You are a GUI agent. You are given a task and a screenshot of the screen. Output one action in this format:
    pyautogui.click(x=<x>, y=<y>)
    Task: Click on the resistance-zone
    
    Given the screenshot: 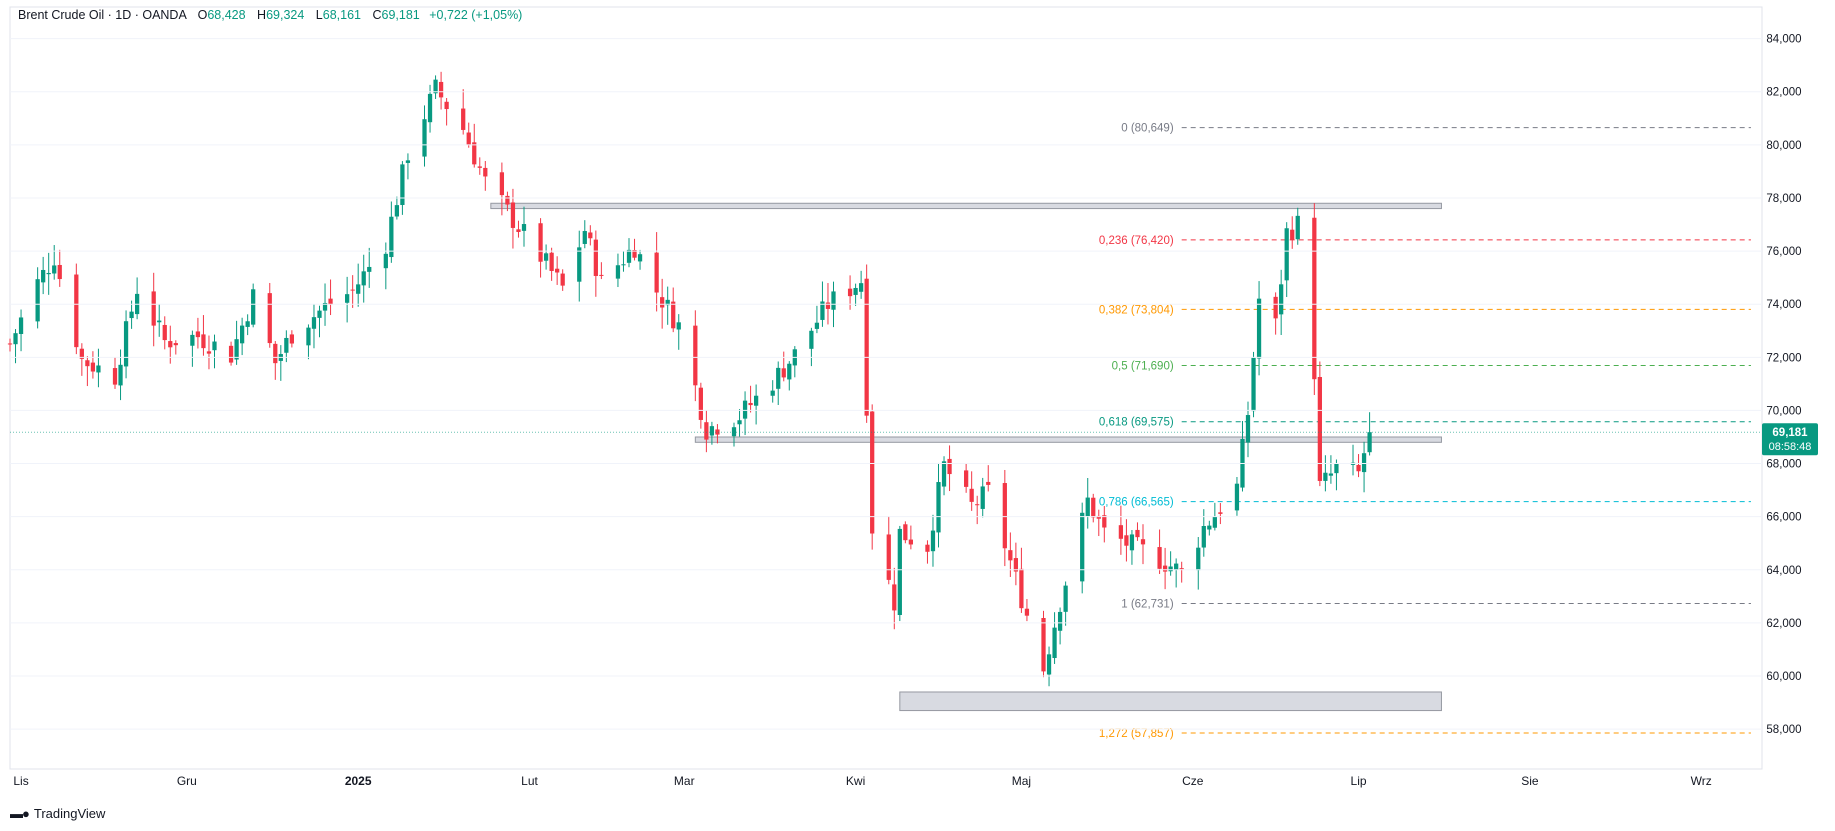 What is the action you would take?
    pyautogui.click(x=966, y=206)
    